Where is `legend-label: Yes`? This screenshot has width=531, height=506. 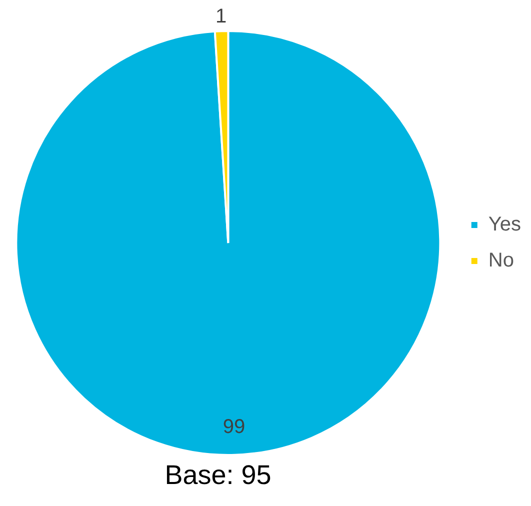
legend-label: Yes is located at coordinates (505, 225).